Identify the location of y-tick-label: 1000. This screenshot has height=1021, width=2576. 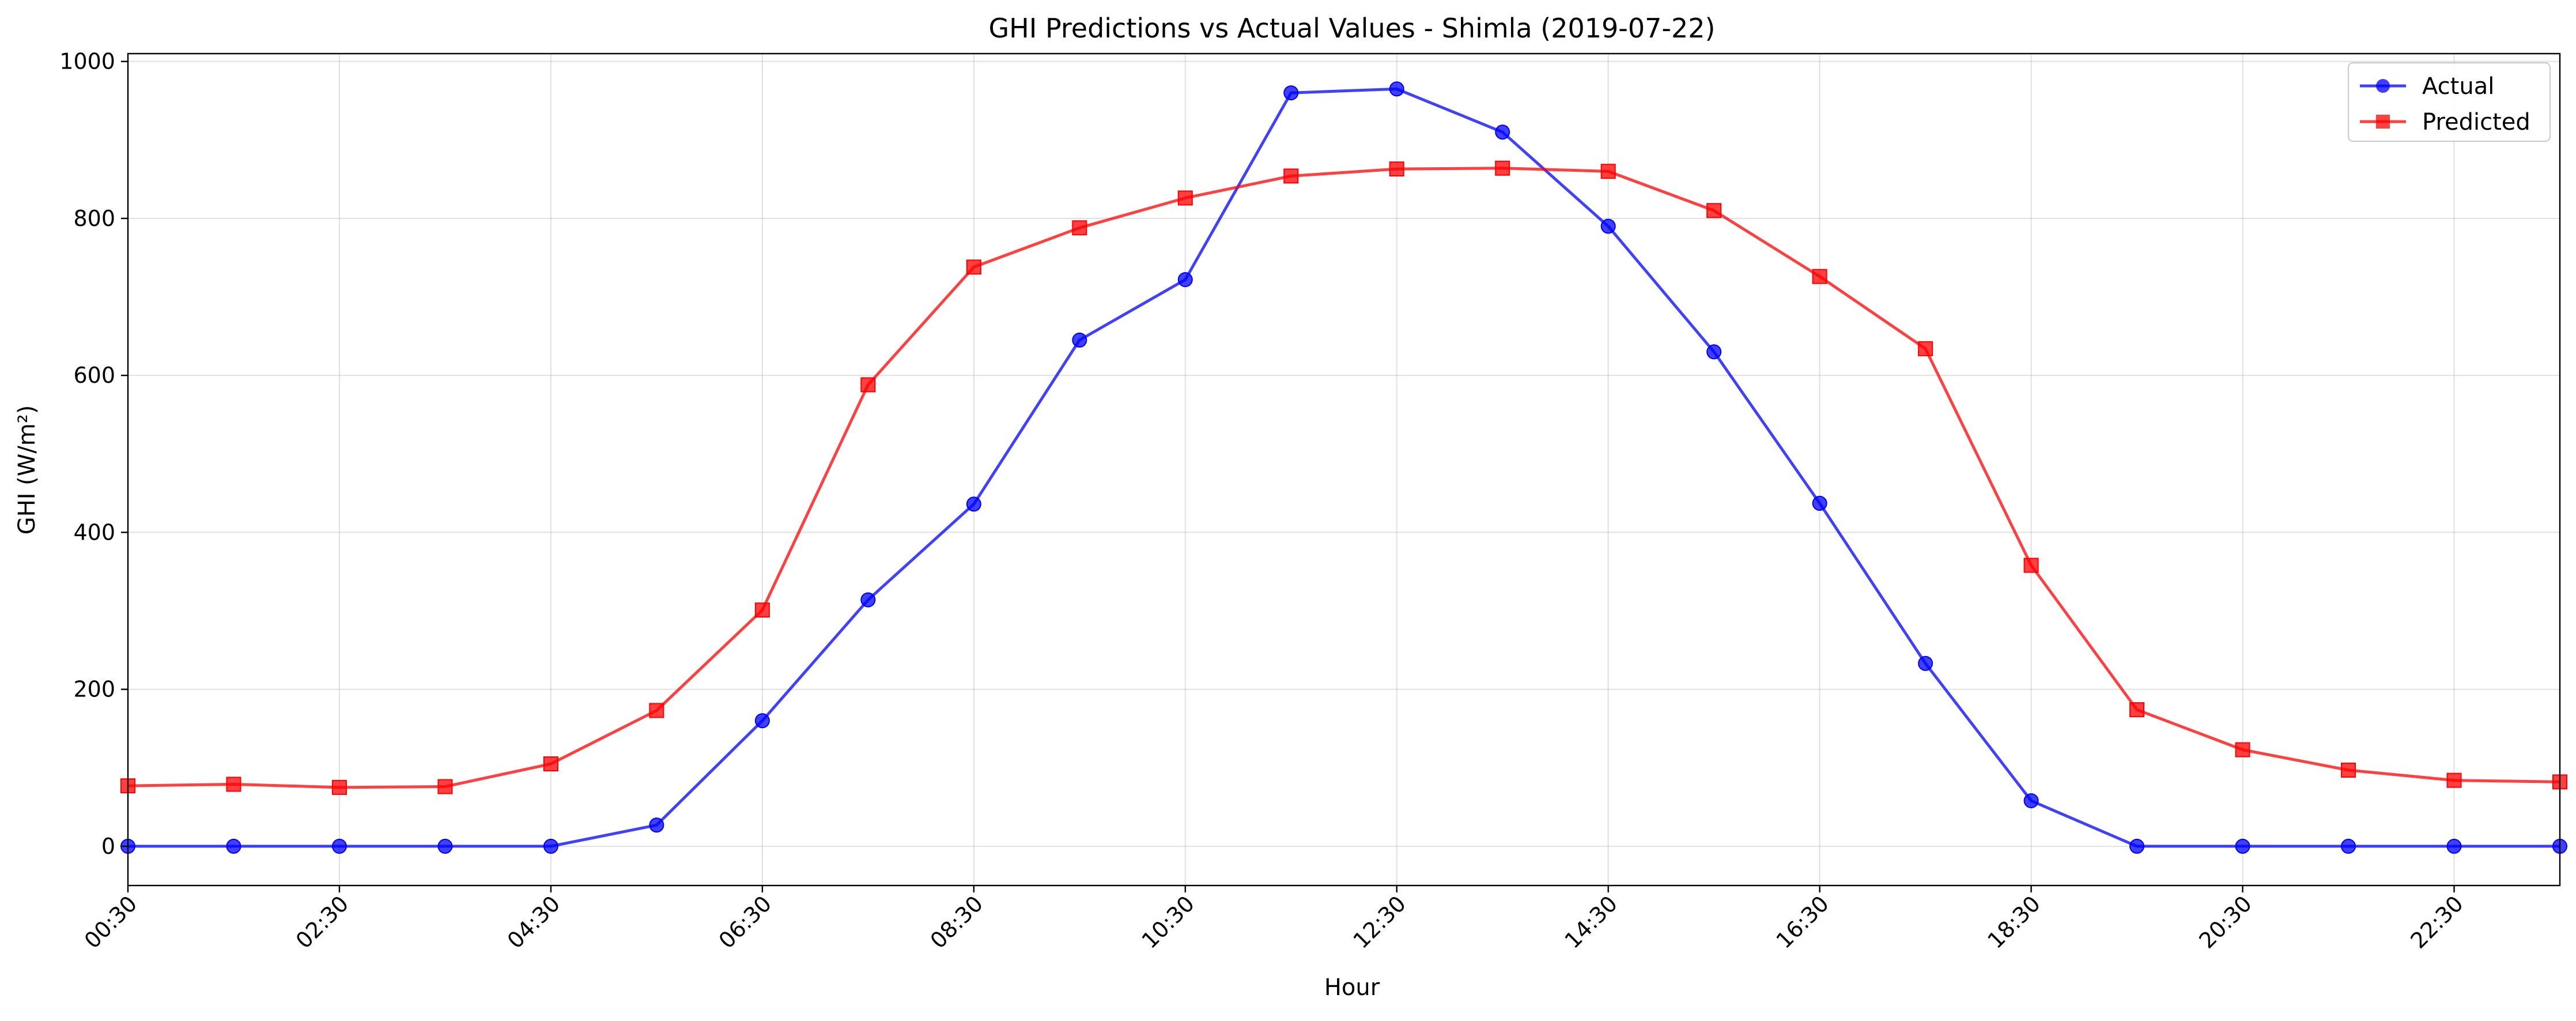
(87, 61).